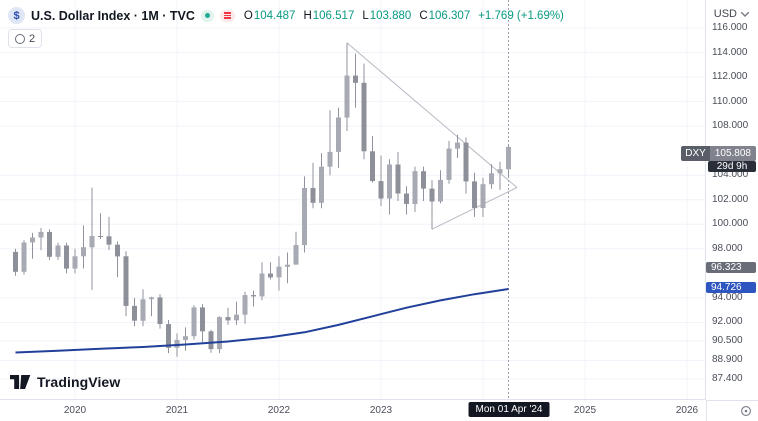 Image resolution: width=758 pixels, height=421 pixels. I want to click on open-label: O, so click(248, 15).